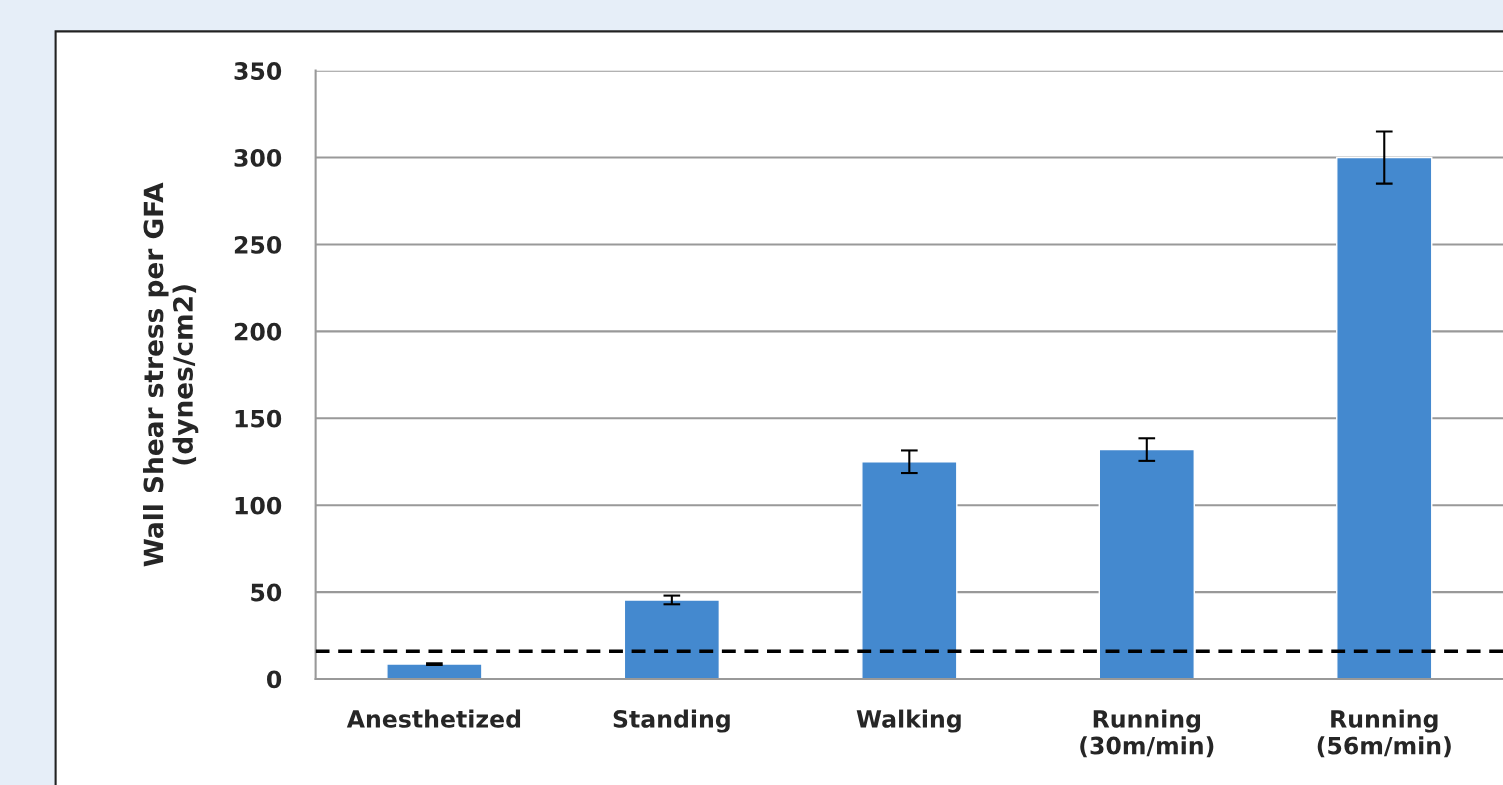 This screenshot has width=1503, height=785. What do you see at coordinates (671, 721) in the screenshot?
I see `x-tick-label: Standing` at bounding box center [671, 721].